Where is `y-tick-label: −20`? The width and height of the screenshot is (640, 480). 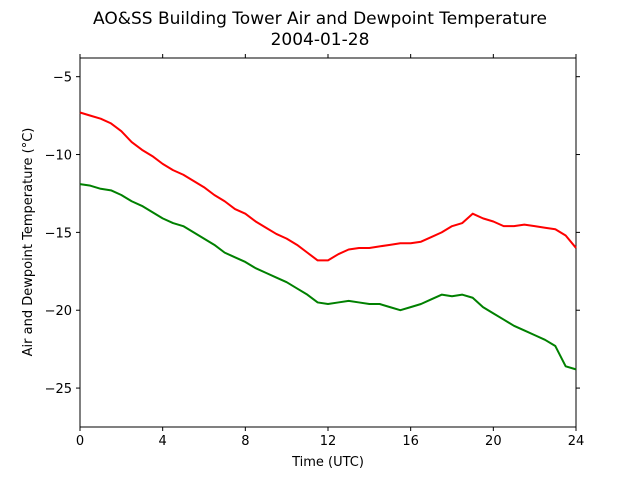 y-tick-label: −20 is located at coordinates (58, 311).